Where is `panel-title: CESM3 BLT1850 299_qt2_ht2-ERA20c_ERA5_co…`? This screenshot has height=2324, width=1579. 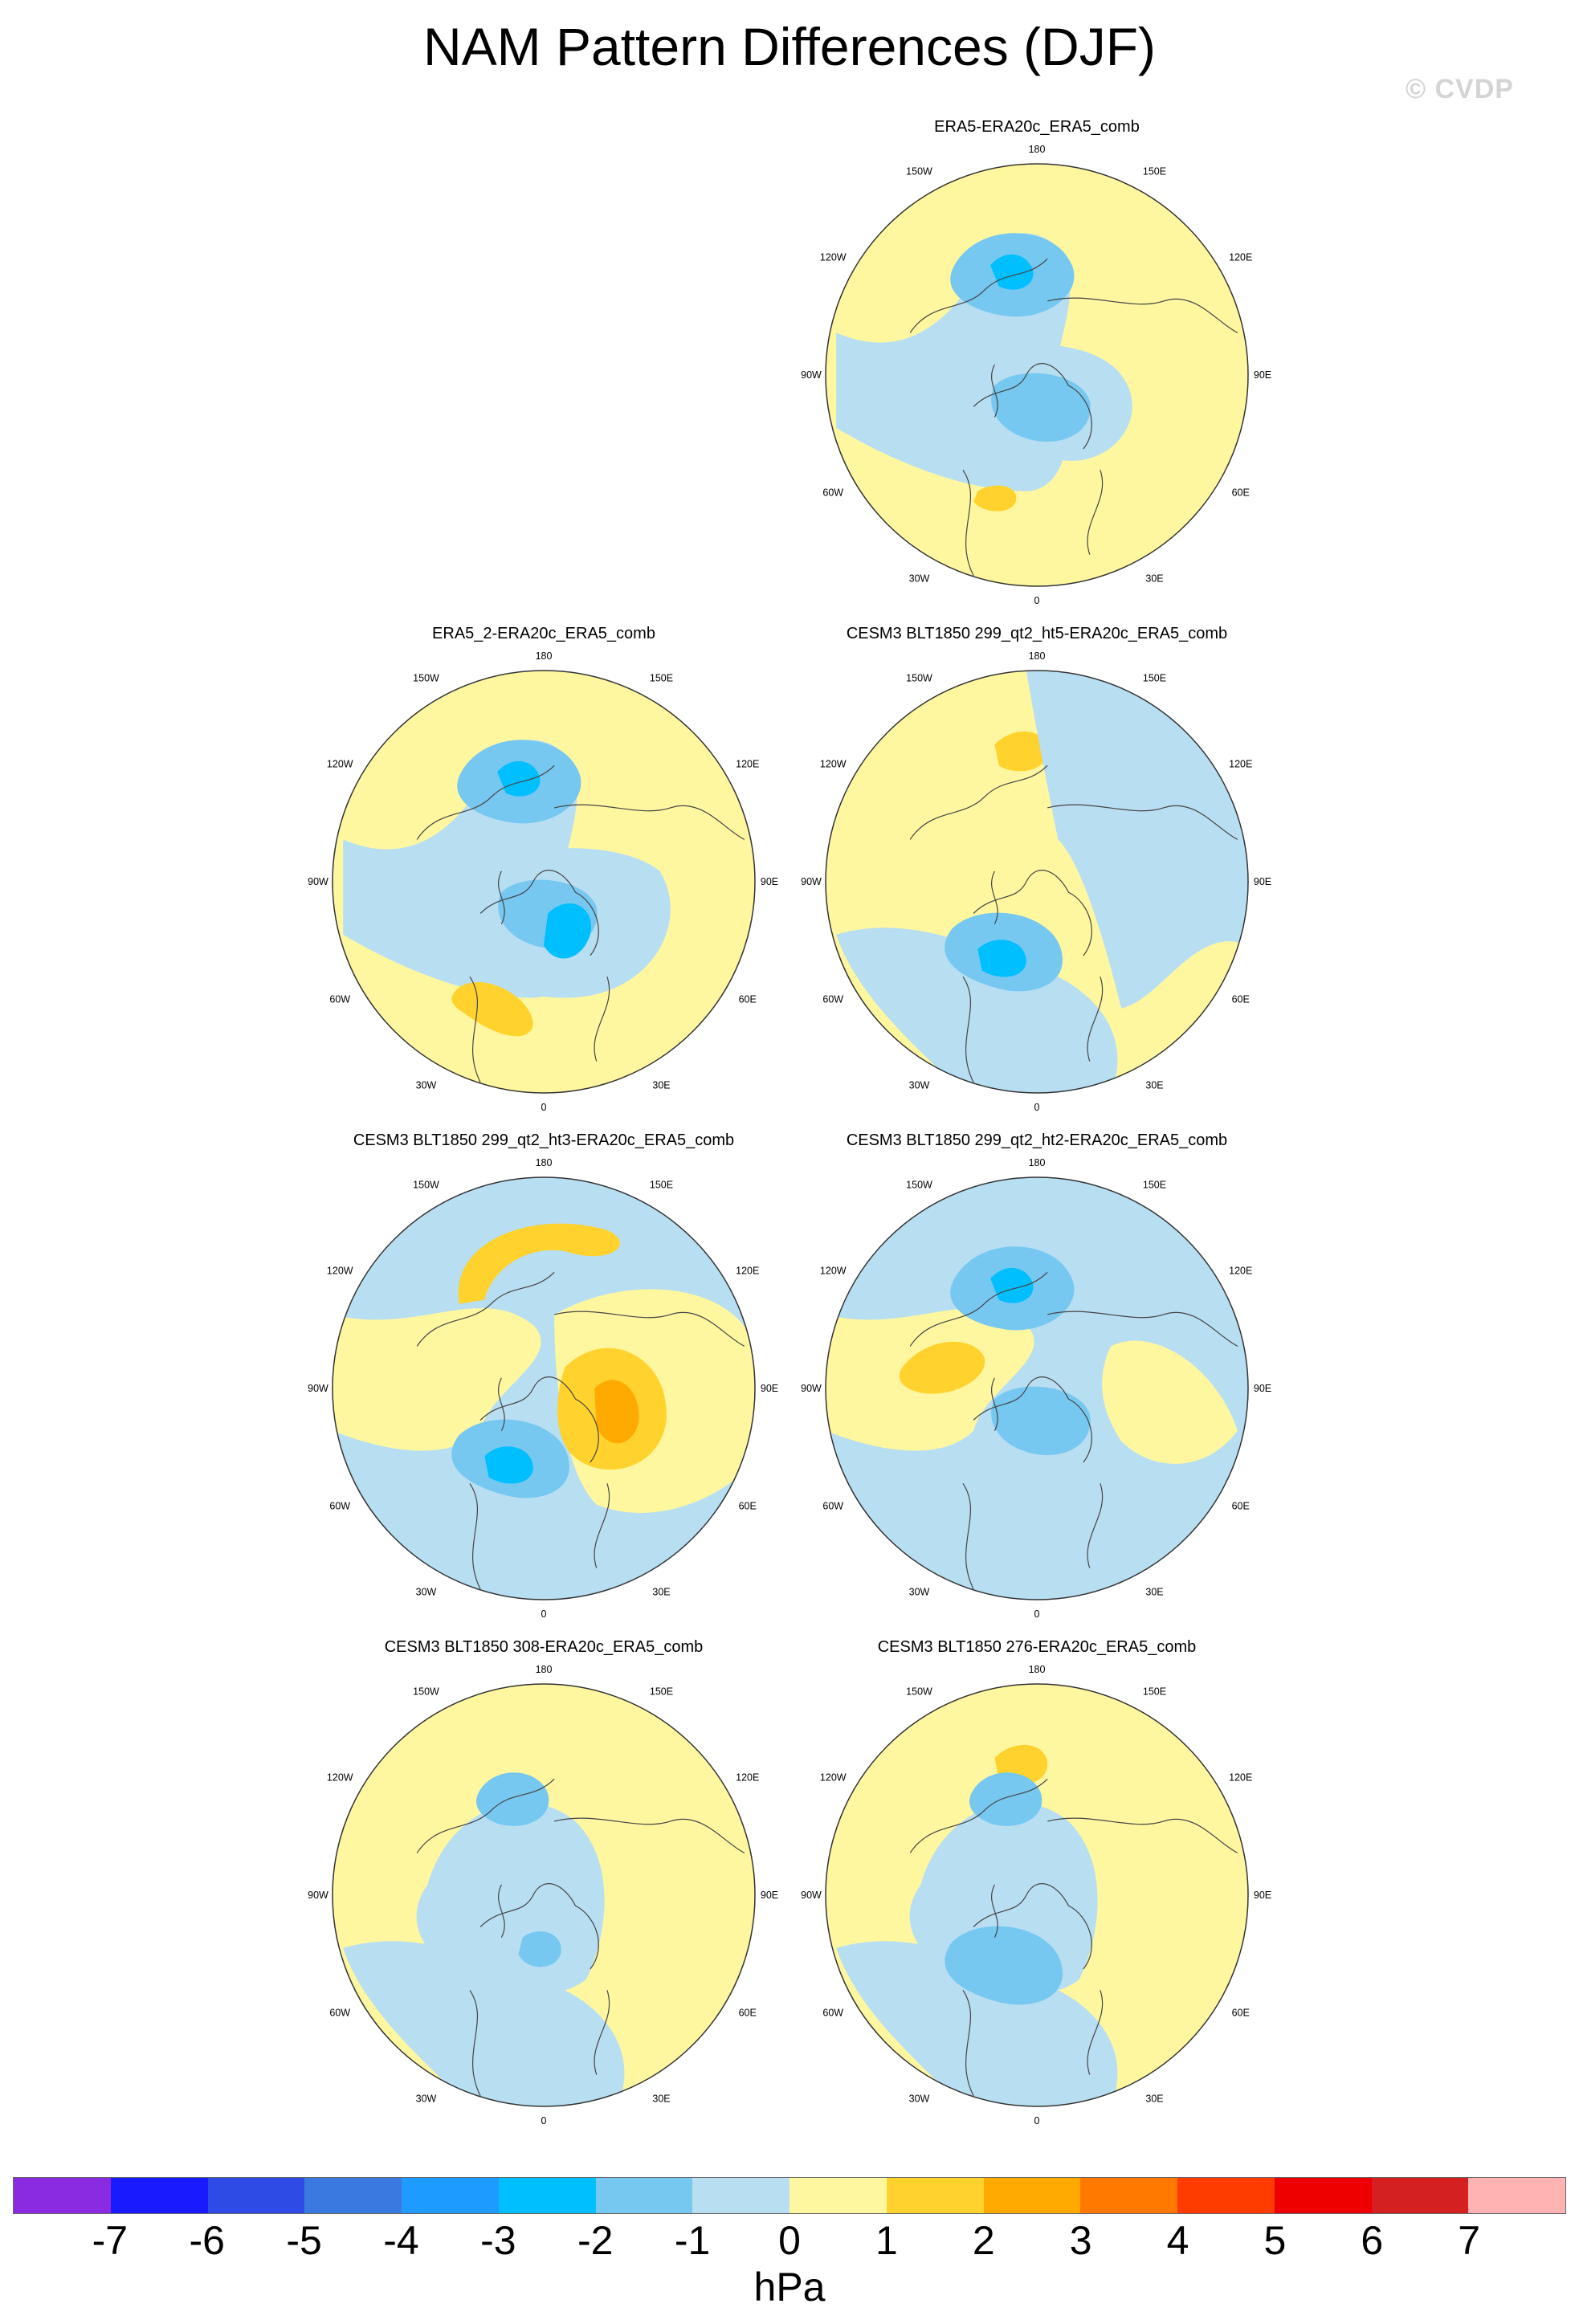
panel-title: CESM3 BLT1850 299_qt2_ht2-ERA20c_ERA5_co… is located at coordinates (1037, 1140).